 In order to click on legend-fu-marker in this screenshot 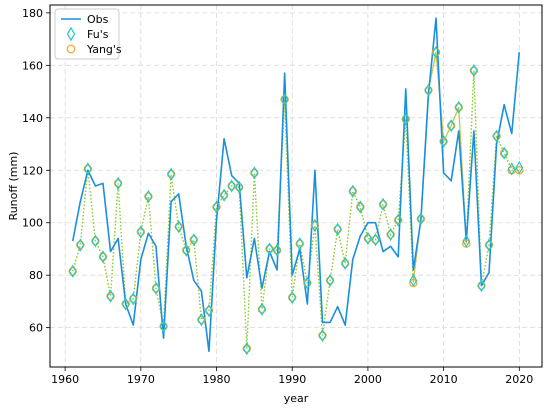, I will do `click(71, 34)`.